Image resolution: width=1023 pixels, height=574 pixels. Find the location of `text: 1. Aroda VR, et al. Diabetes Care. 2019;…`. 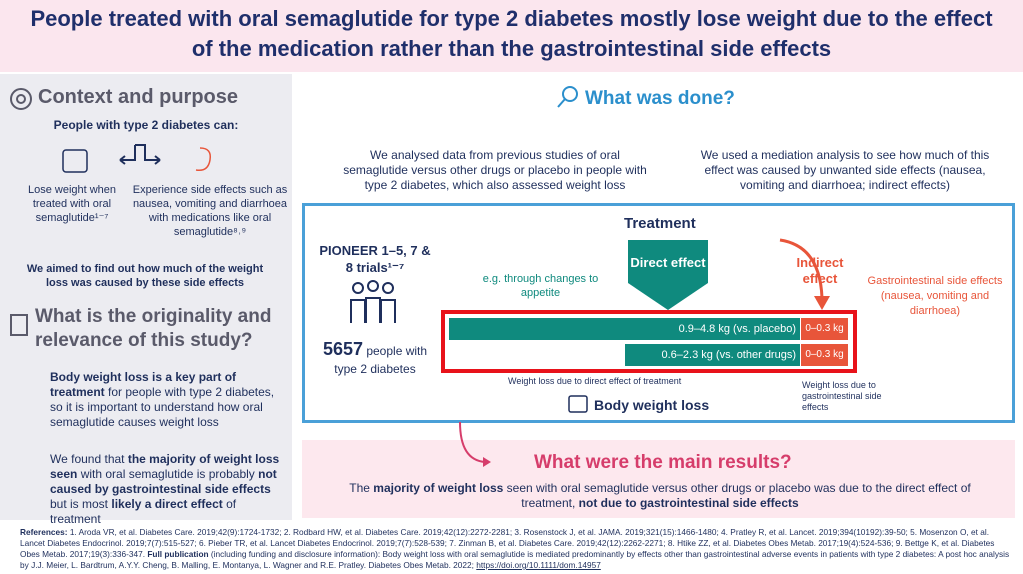

text: 1. Aroda VR, et al. Diabetes Care. 2019;… is located at coordinates (507, 543).